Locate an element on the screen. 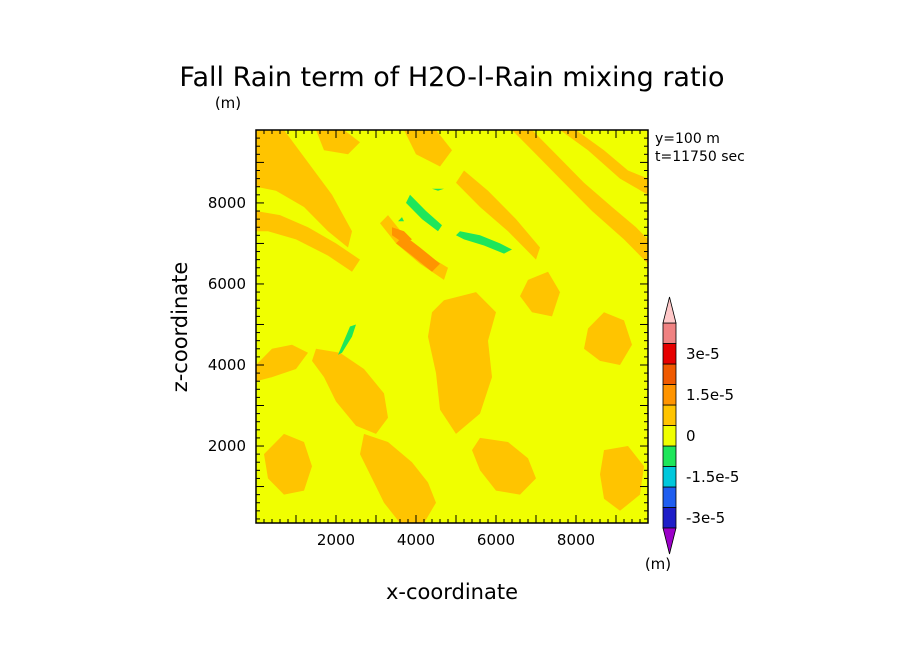 Image resolution: width=904 pixels, height=654 pixels. colorbar-label: 0 is located at coordinates (691, 436).